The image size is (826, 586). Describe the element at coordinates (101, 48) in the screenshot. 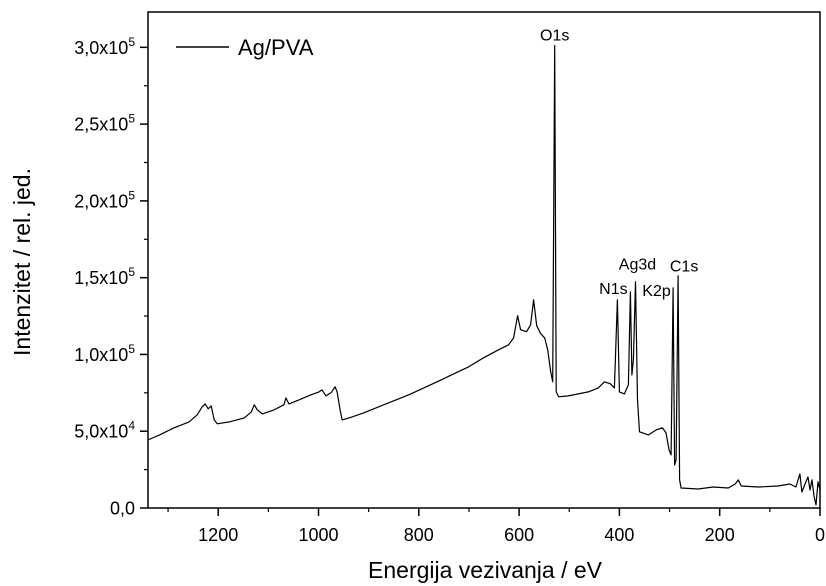

I see `y-tick-label-mantissa: 3,0x10` at that location.